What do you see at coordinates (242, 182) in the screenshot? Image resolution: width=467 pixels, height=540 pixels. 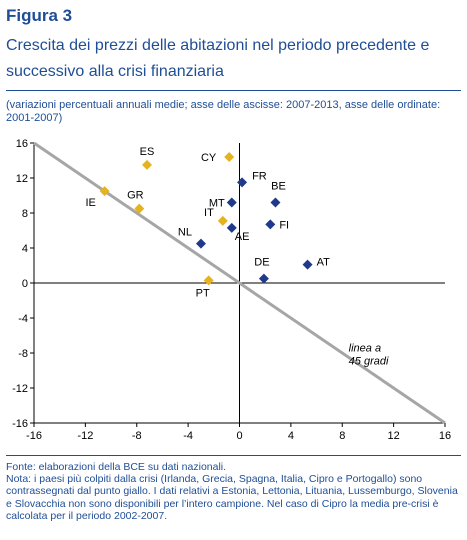 I see `data-point-fr` at bounding box center [242, 182].